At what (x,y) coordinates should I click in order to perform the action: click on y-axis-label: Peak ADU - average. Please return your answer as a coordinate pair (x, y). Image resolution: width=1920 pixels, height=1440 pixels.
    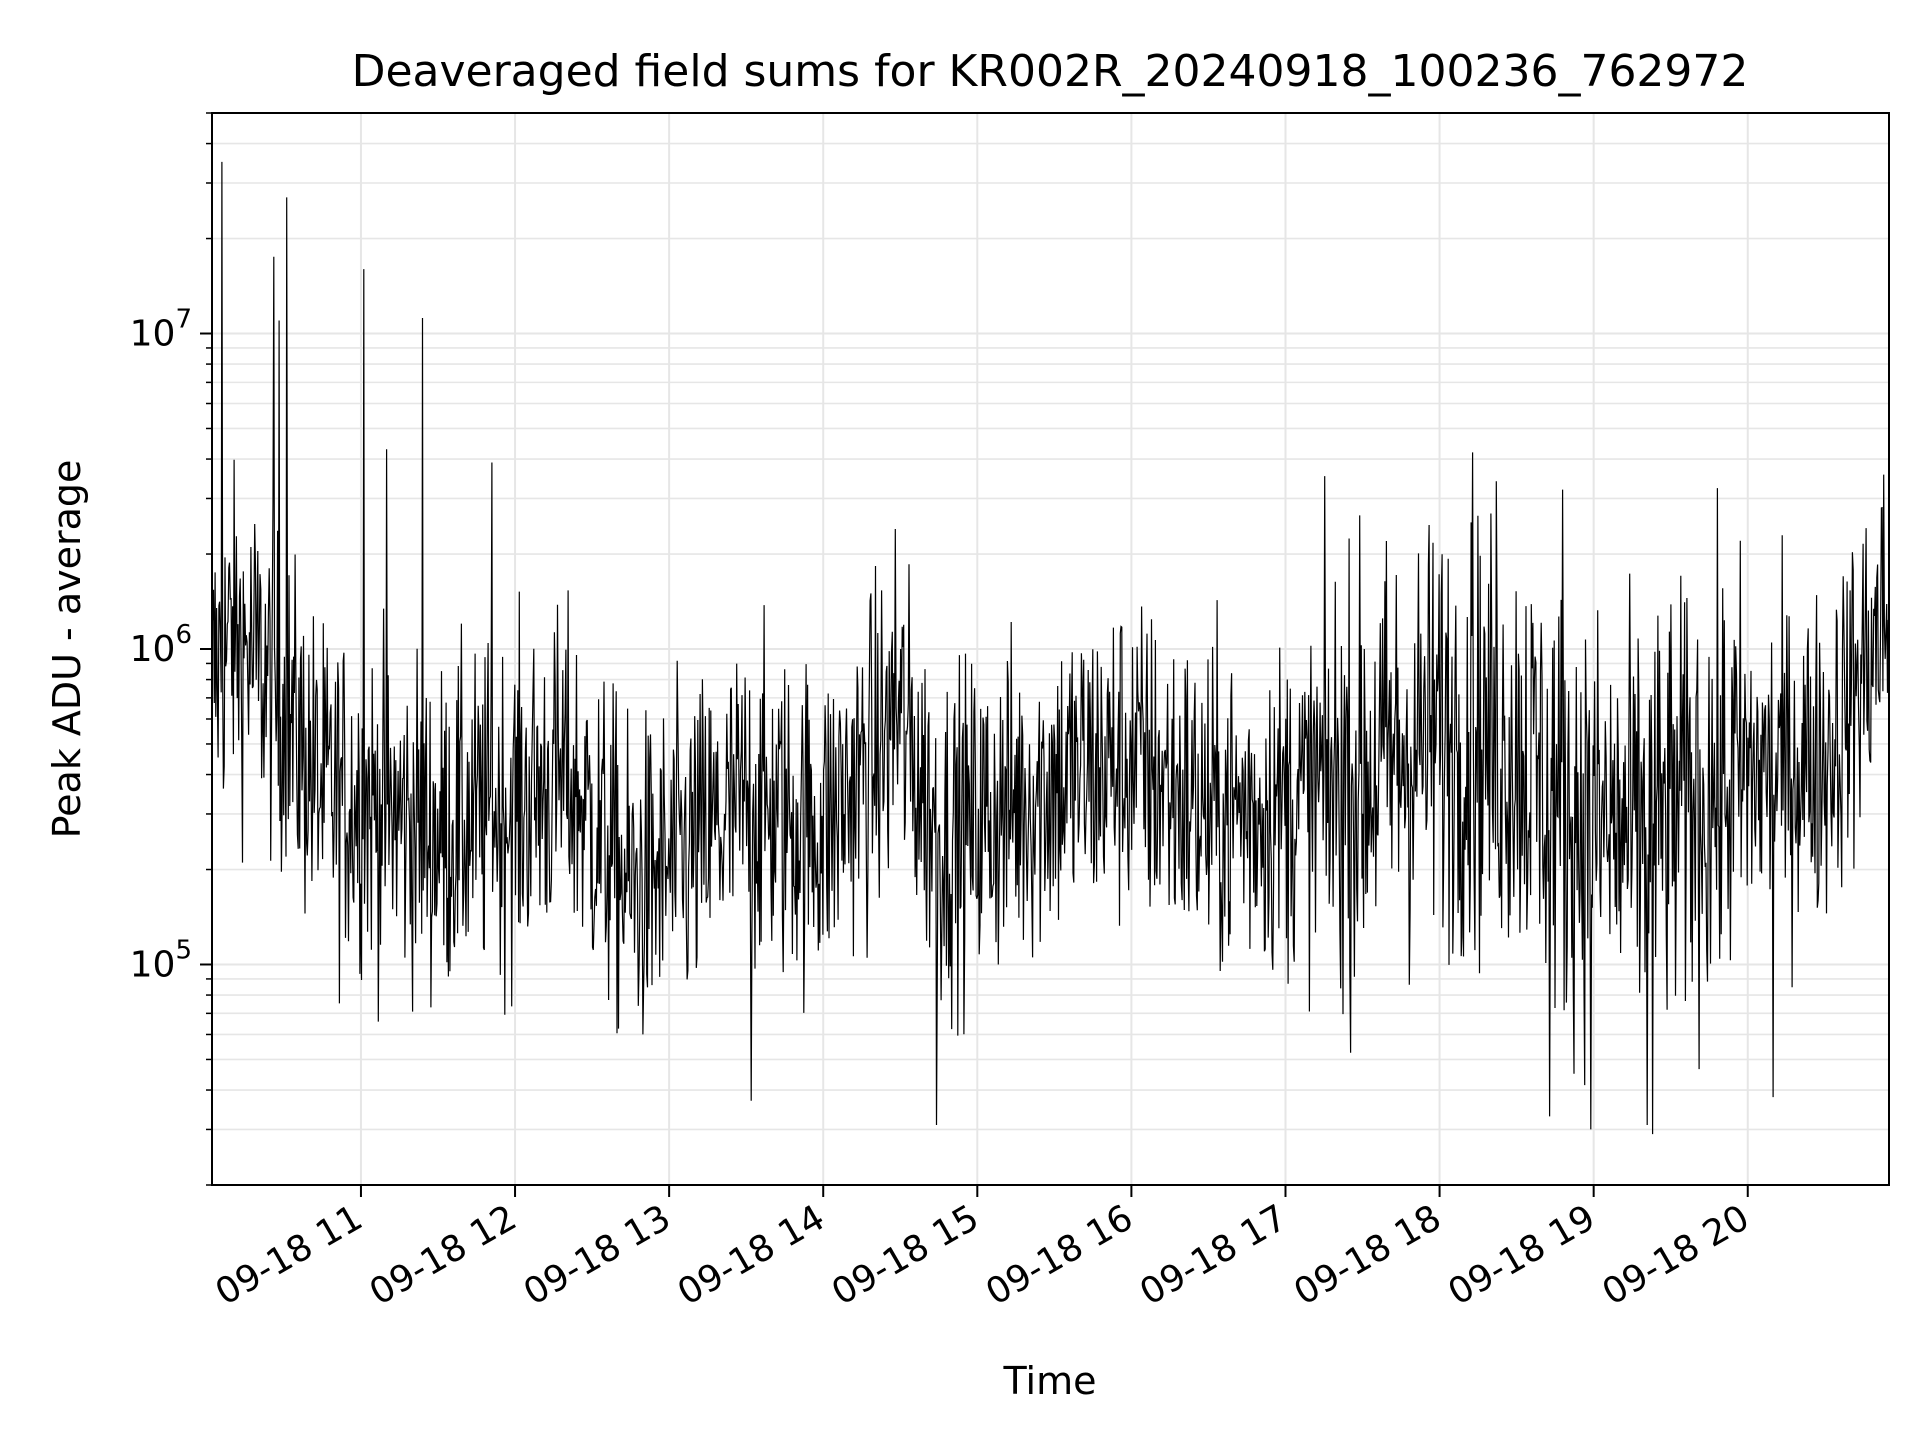
    Looking at the image, I should click on (67, 649).